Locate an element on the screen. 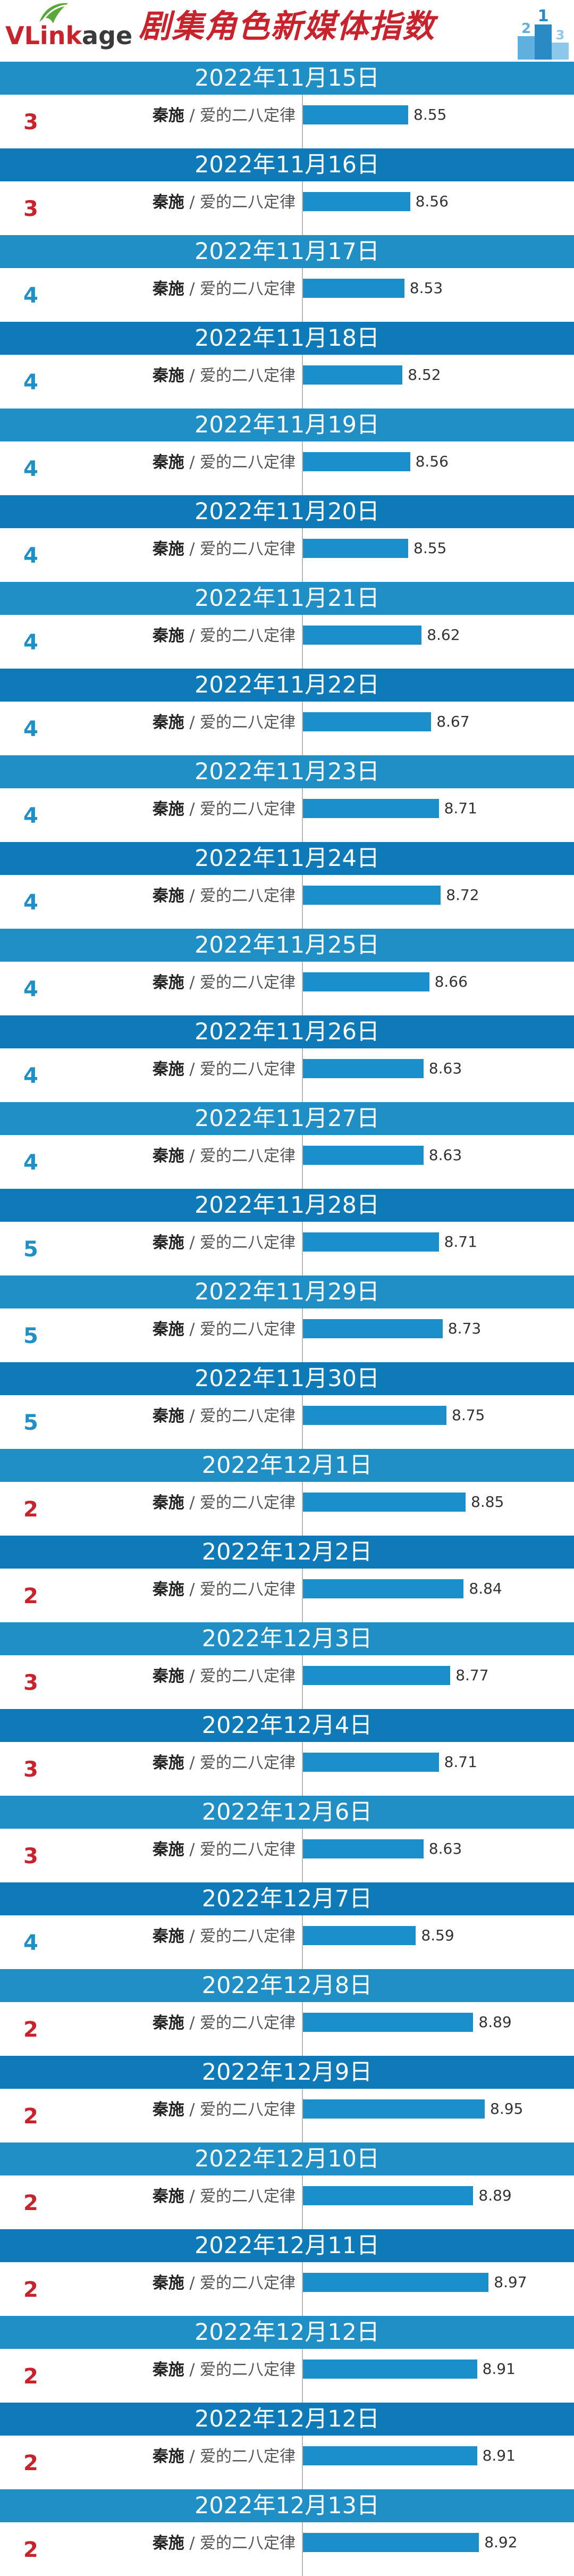 This screenshot has width=574, height=2576. row-body: 2 秦施 / 爱的二八定律 8.95 is located at coordinates (287, 2116).